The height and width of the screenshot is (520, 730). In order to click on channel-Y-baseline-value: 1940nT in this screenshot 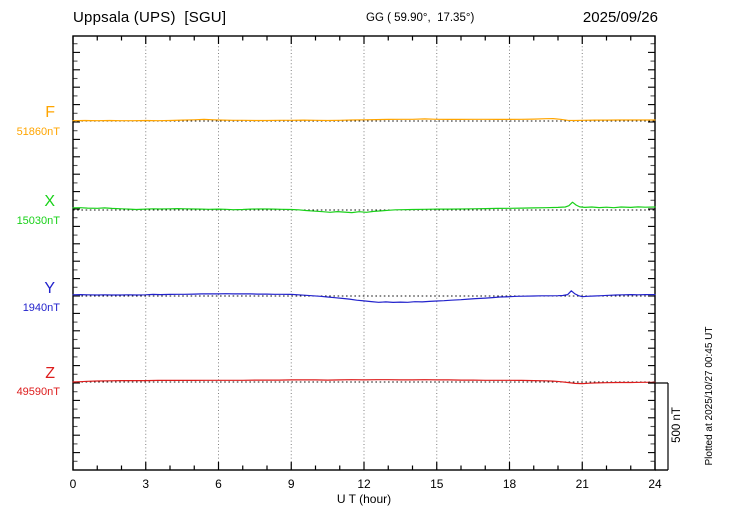, I will do `click(41, 308)`.